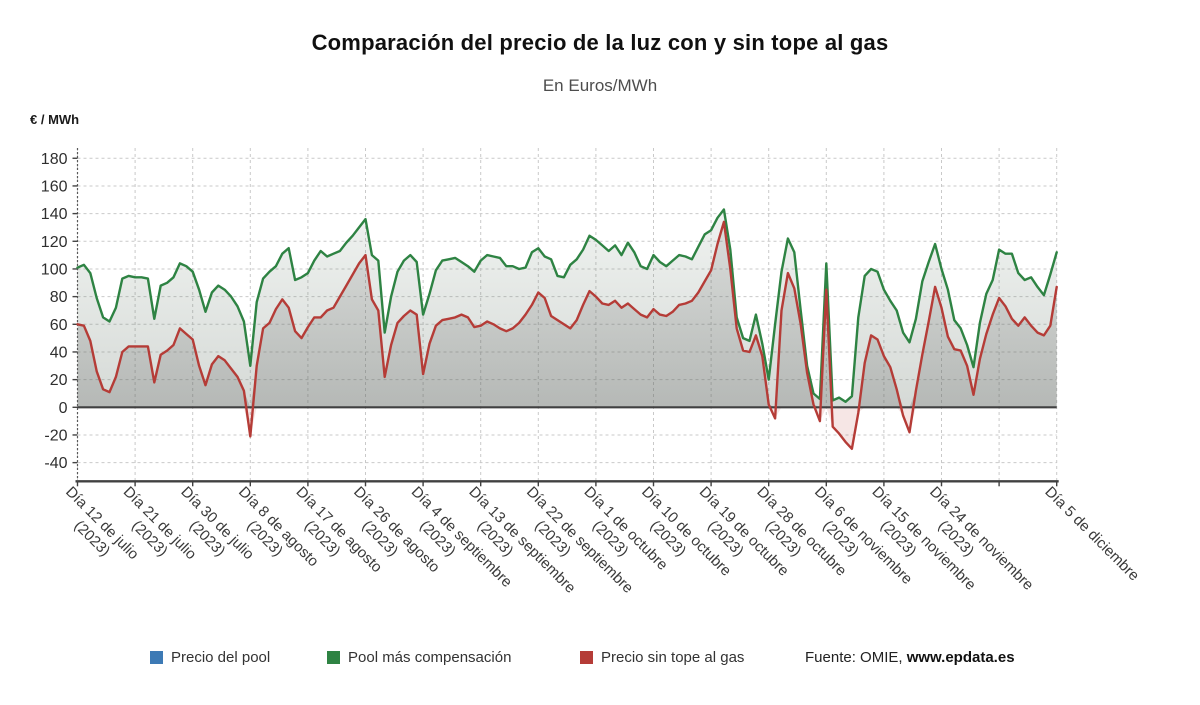  What do you see at coordinates (75, 310) in the screenshot?
I see `y-axis-ticks` at bounding box center [75, 310].